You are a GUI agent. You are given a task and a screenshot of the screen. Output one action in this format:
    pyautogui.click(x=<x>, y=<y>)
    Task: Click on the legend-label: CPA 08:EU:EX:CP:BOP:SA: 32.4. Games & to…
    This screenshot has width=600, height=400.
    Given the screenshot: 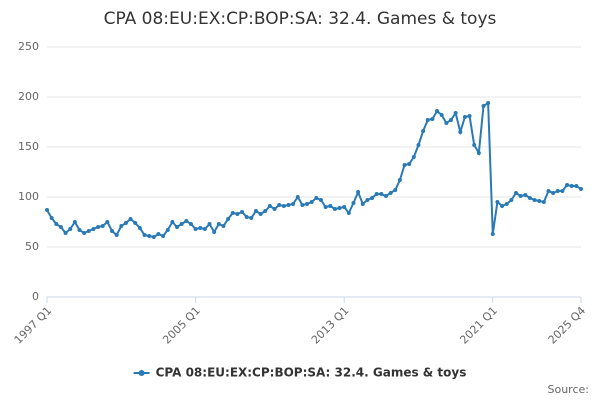 What is the action you would take?
    pyautogui.click(x=311, y=373)
    